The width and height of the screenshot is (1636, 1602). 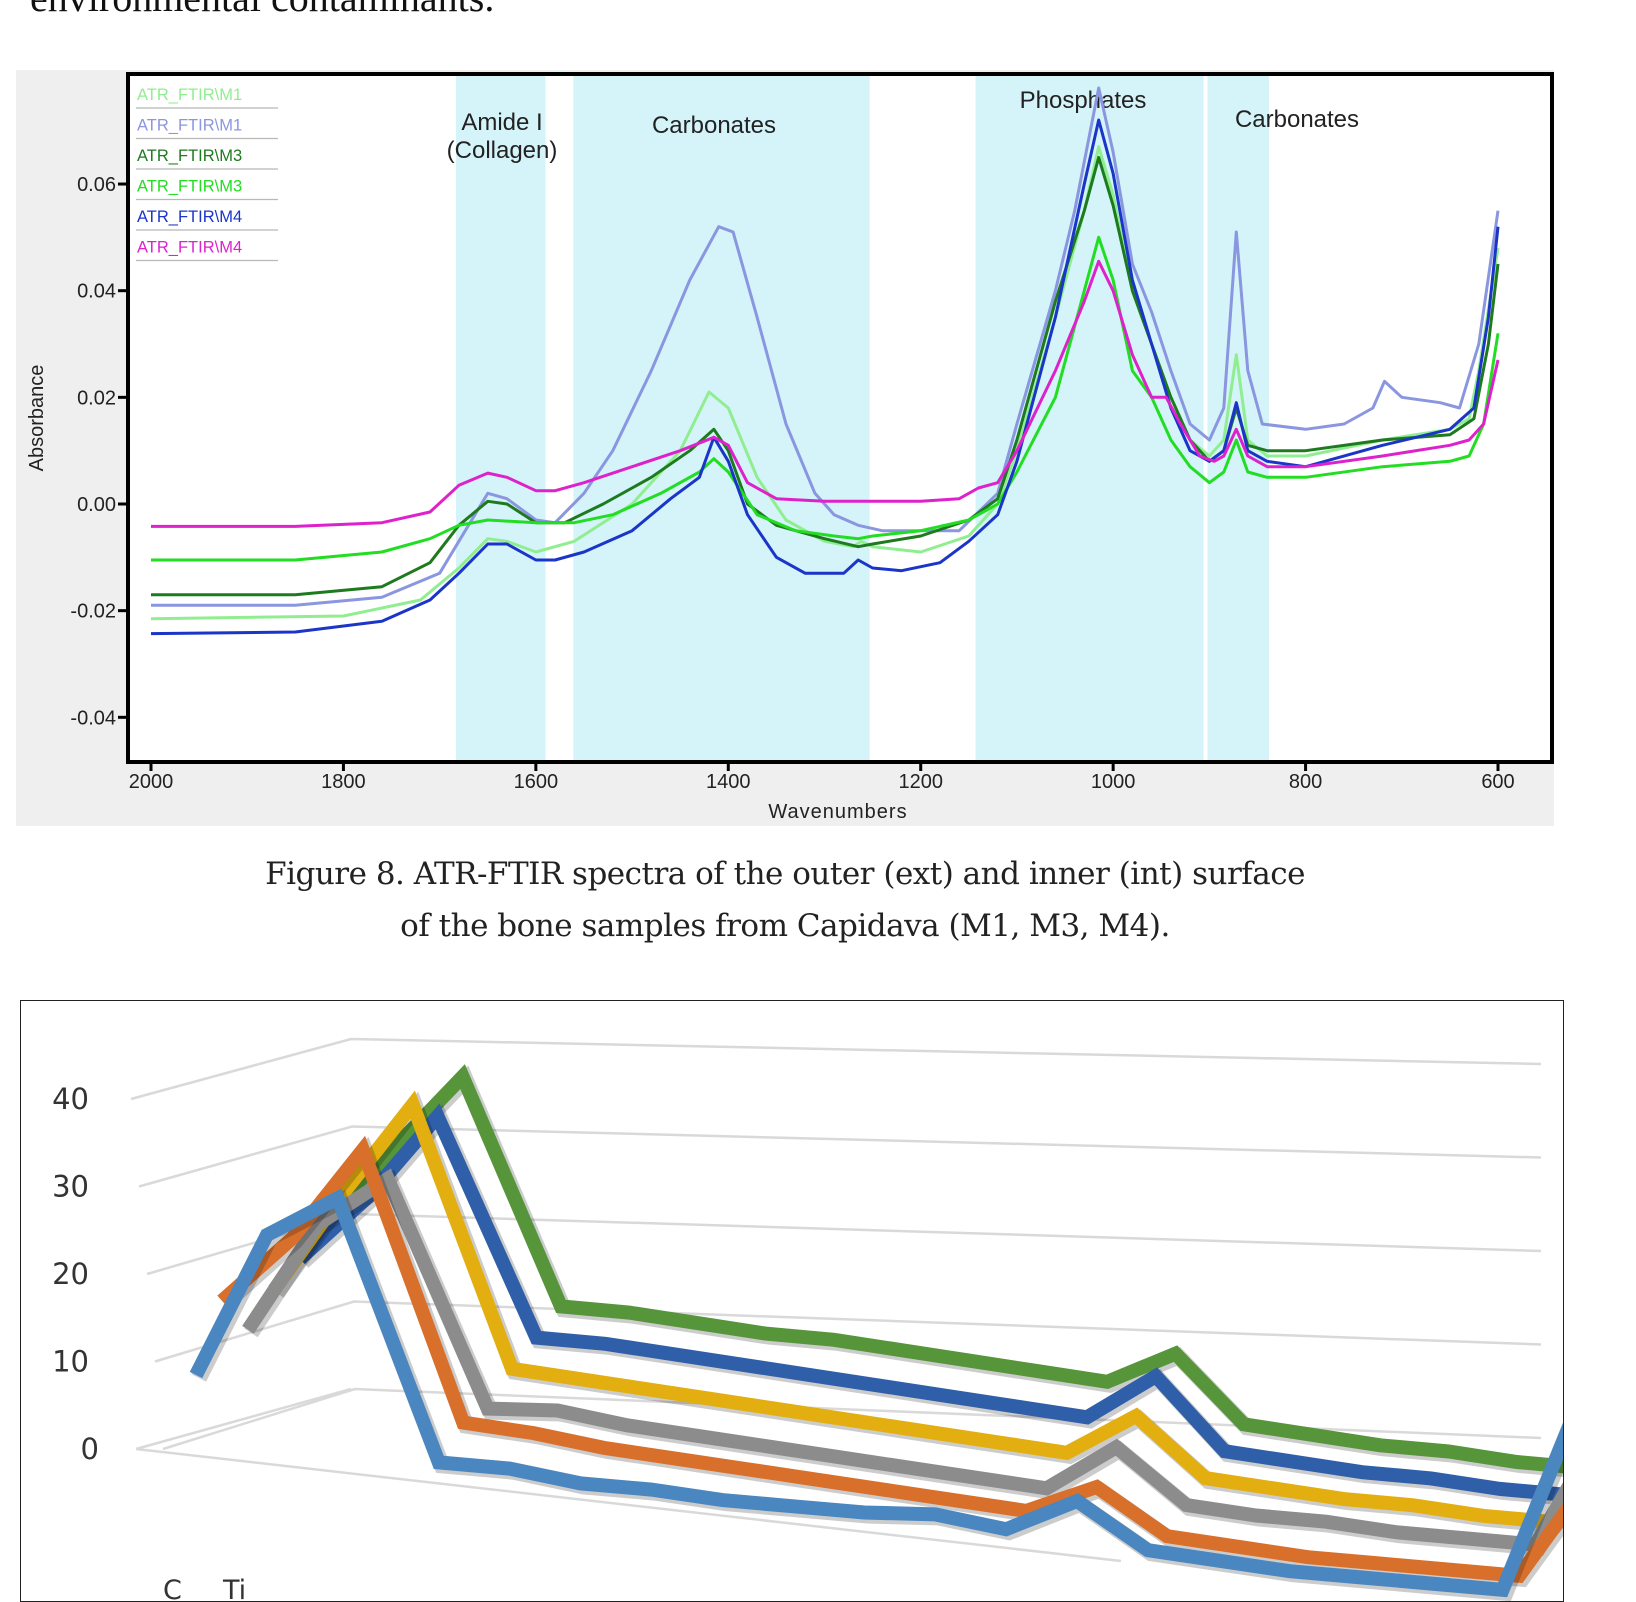 What do you see at coordinates (90, 1449) in the screenshot?
I see `y-tick-label: 0` at bounding box center [90, 1449].